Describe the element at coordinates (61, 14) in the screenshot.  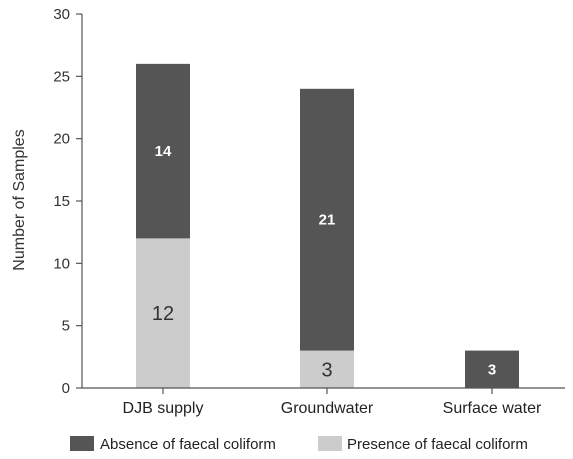
I see `y-tick-label: 30` at that location.